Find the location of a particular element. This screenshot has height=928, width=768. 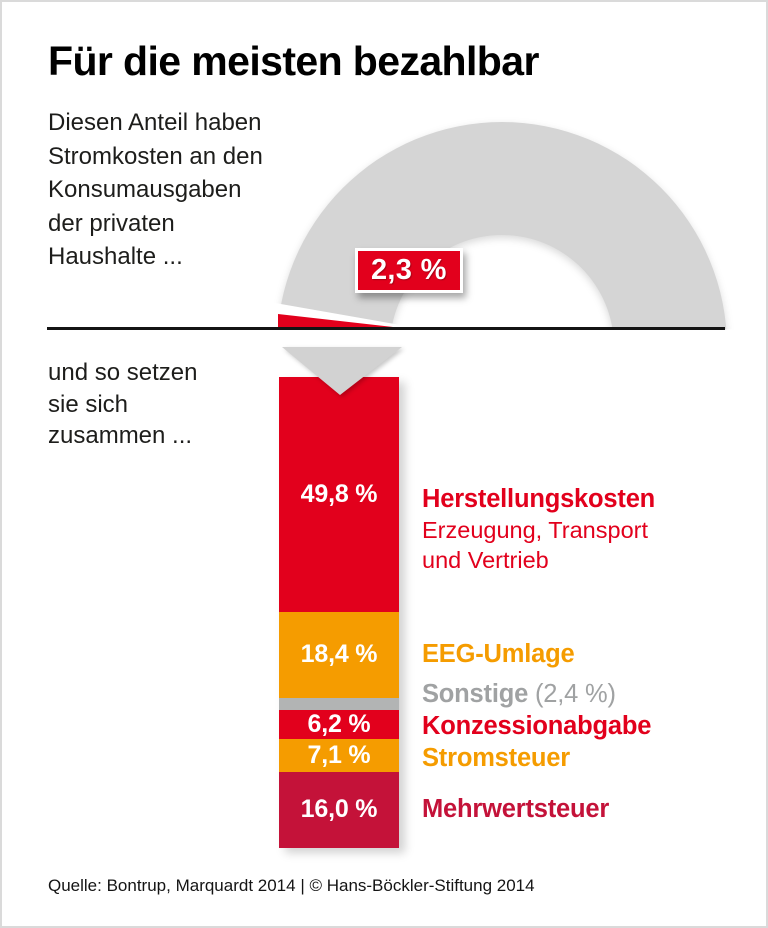

category-sublabel: Erzeugung, Transport und Vertrieb is located at coordinates (535, 544).